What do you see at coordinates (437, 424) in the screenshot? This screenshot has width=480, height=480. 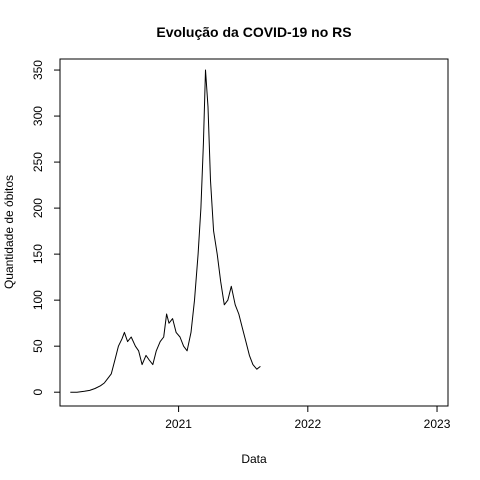 I see `x-tick-label: 2023` at bounding box center [437, 424].